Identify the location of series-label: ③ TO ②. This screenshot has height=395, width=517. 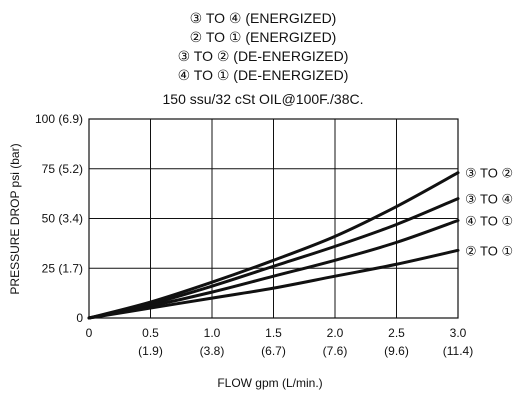
(489, 173).